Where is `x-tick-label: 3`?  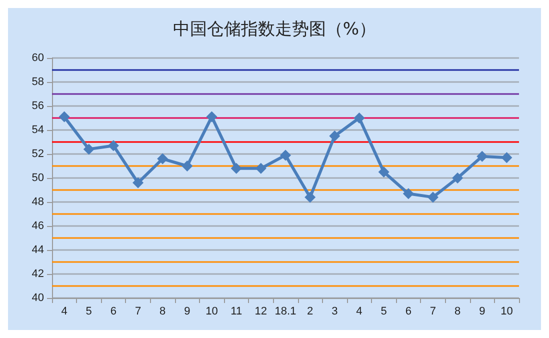
x-tick-label: 3 is located at coordinates (335, 312).